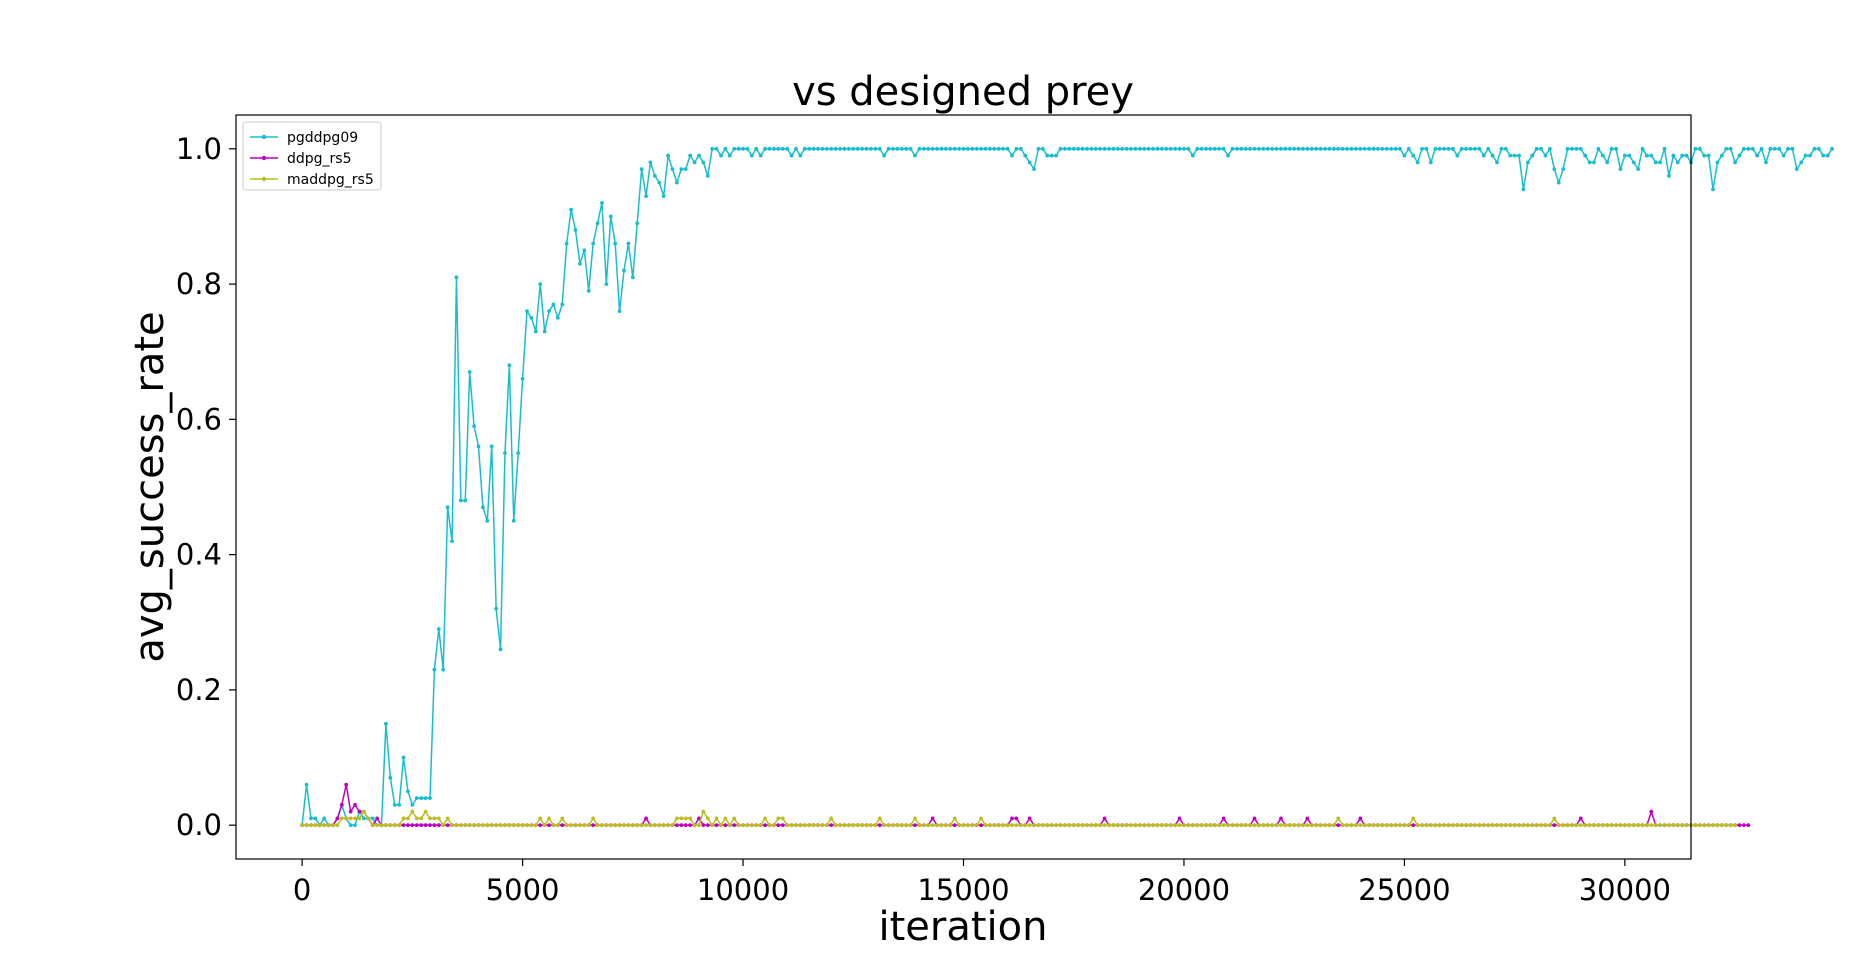 The image size is (1853, 953). I want to click on legend-box, so click(312, 156).